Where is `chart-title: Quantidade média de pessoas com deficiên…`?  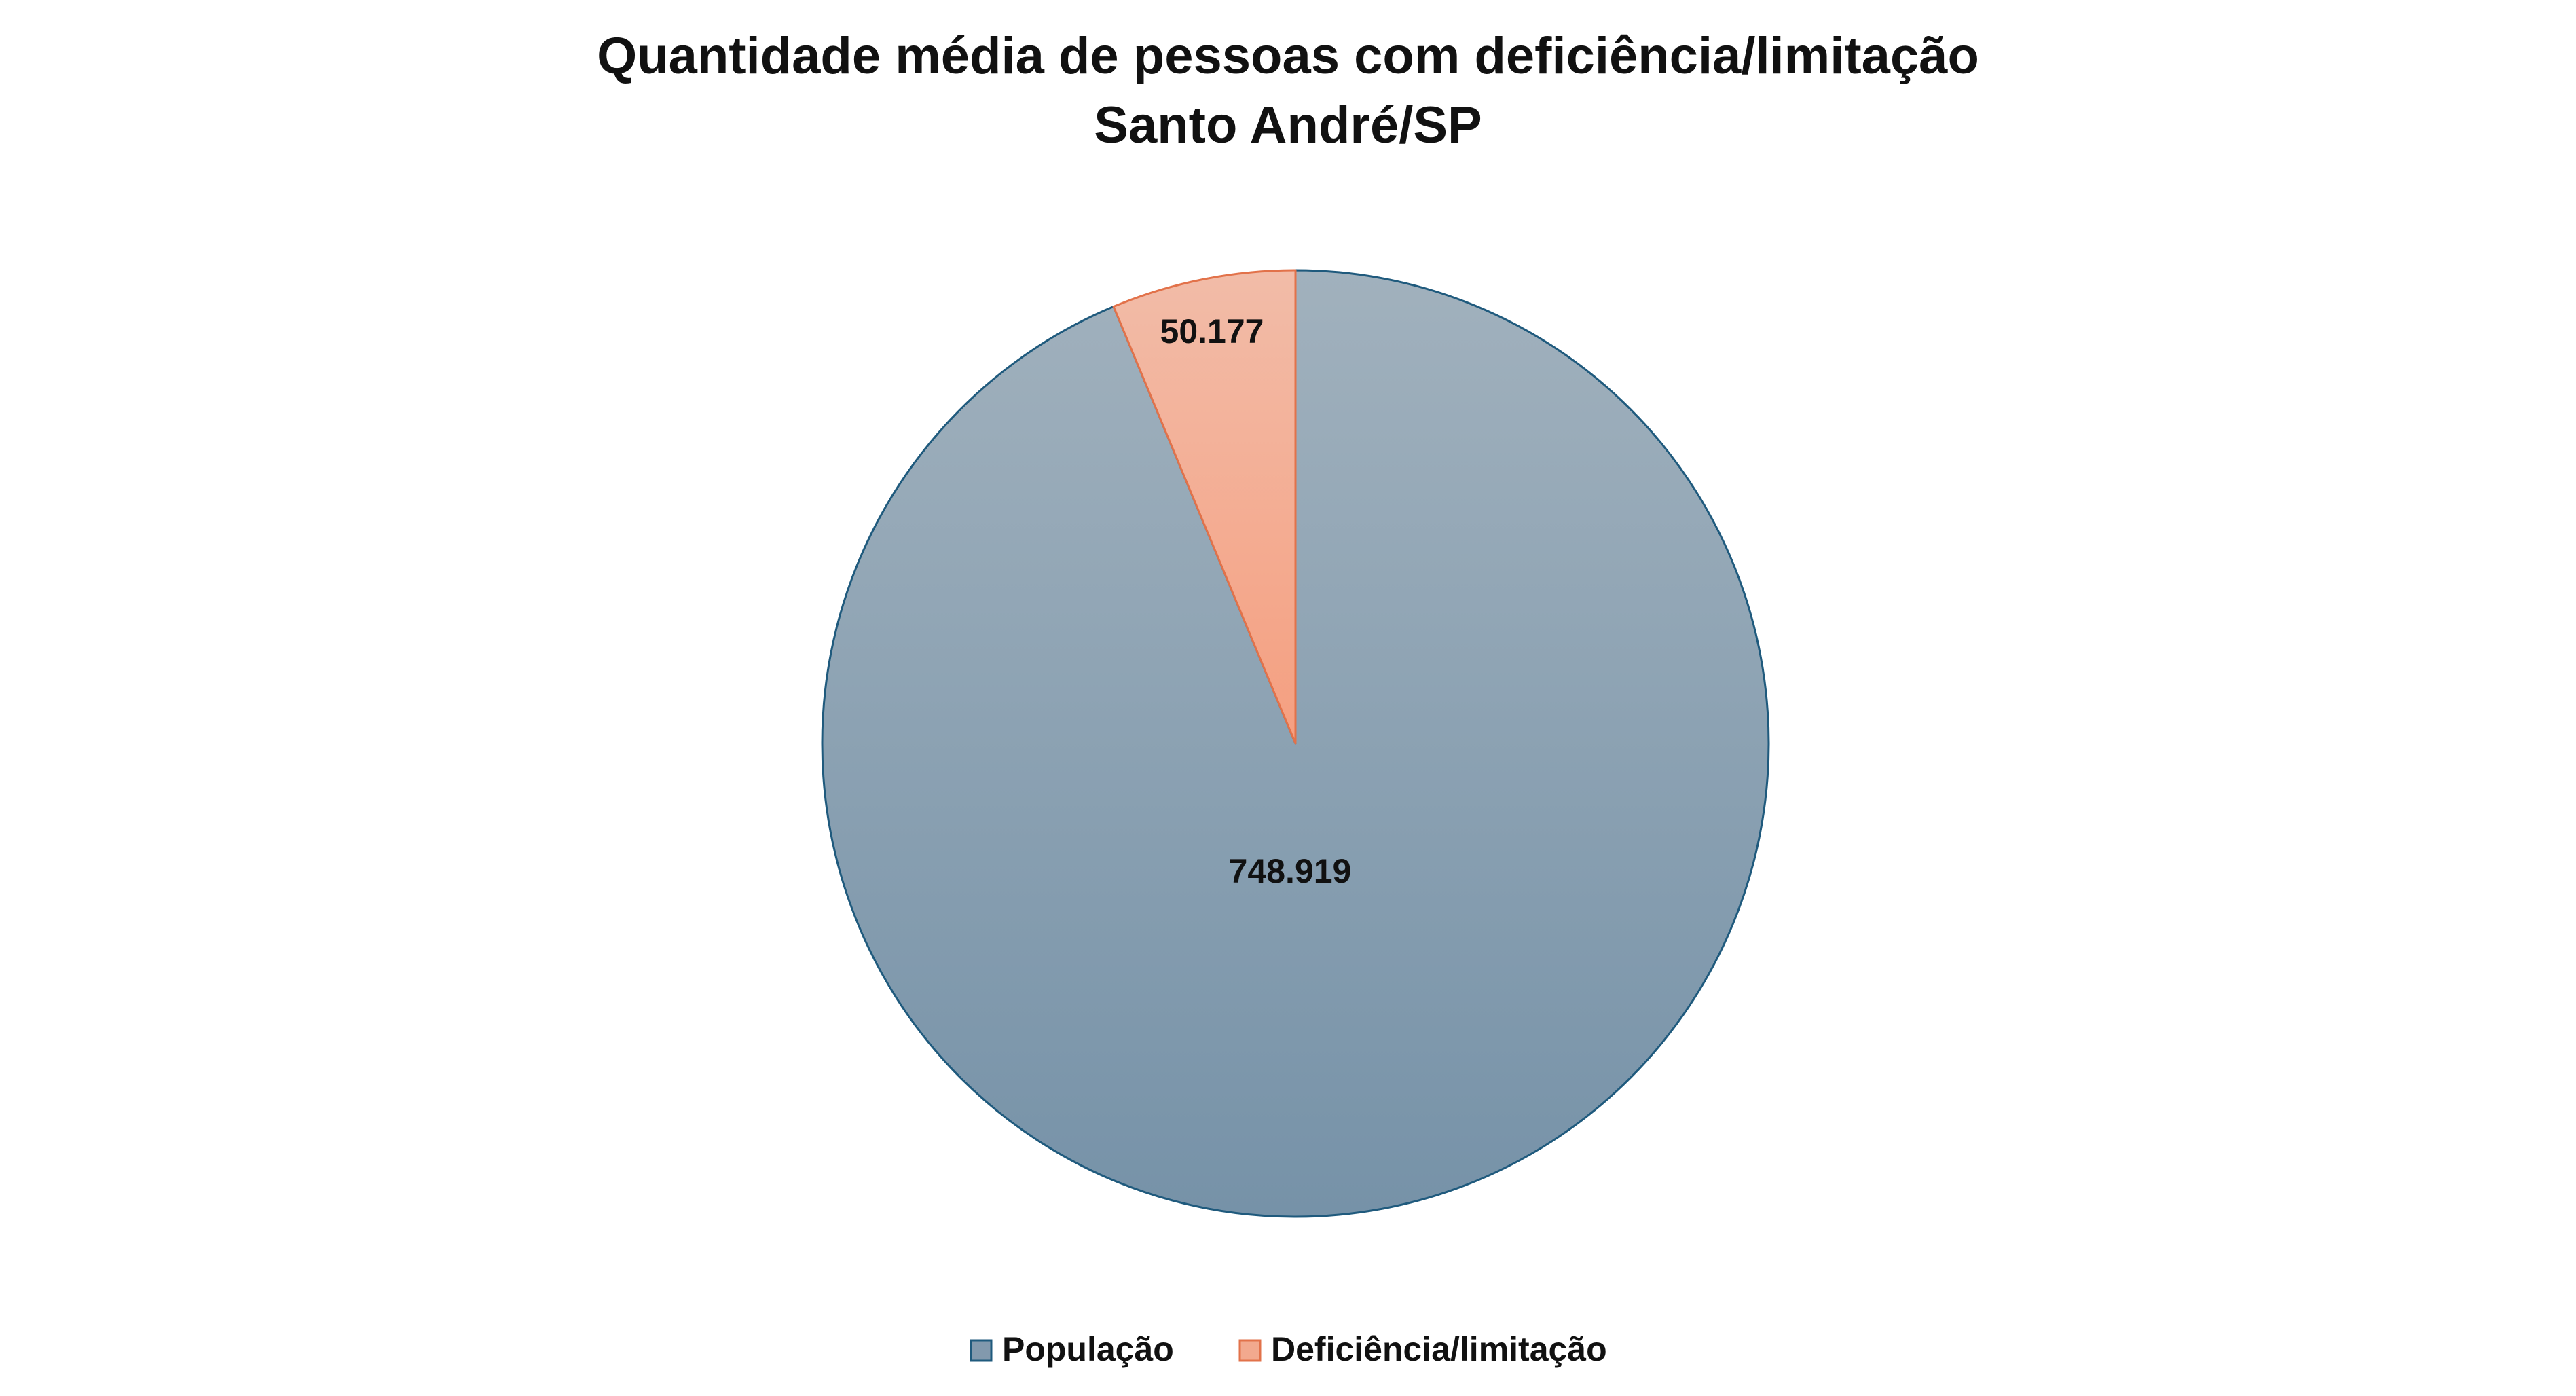
chart-title: Quantidade média de pessoas com deficiên… is located at coordinates (1288, 56).